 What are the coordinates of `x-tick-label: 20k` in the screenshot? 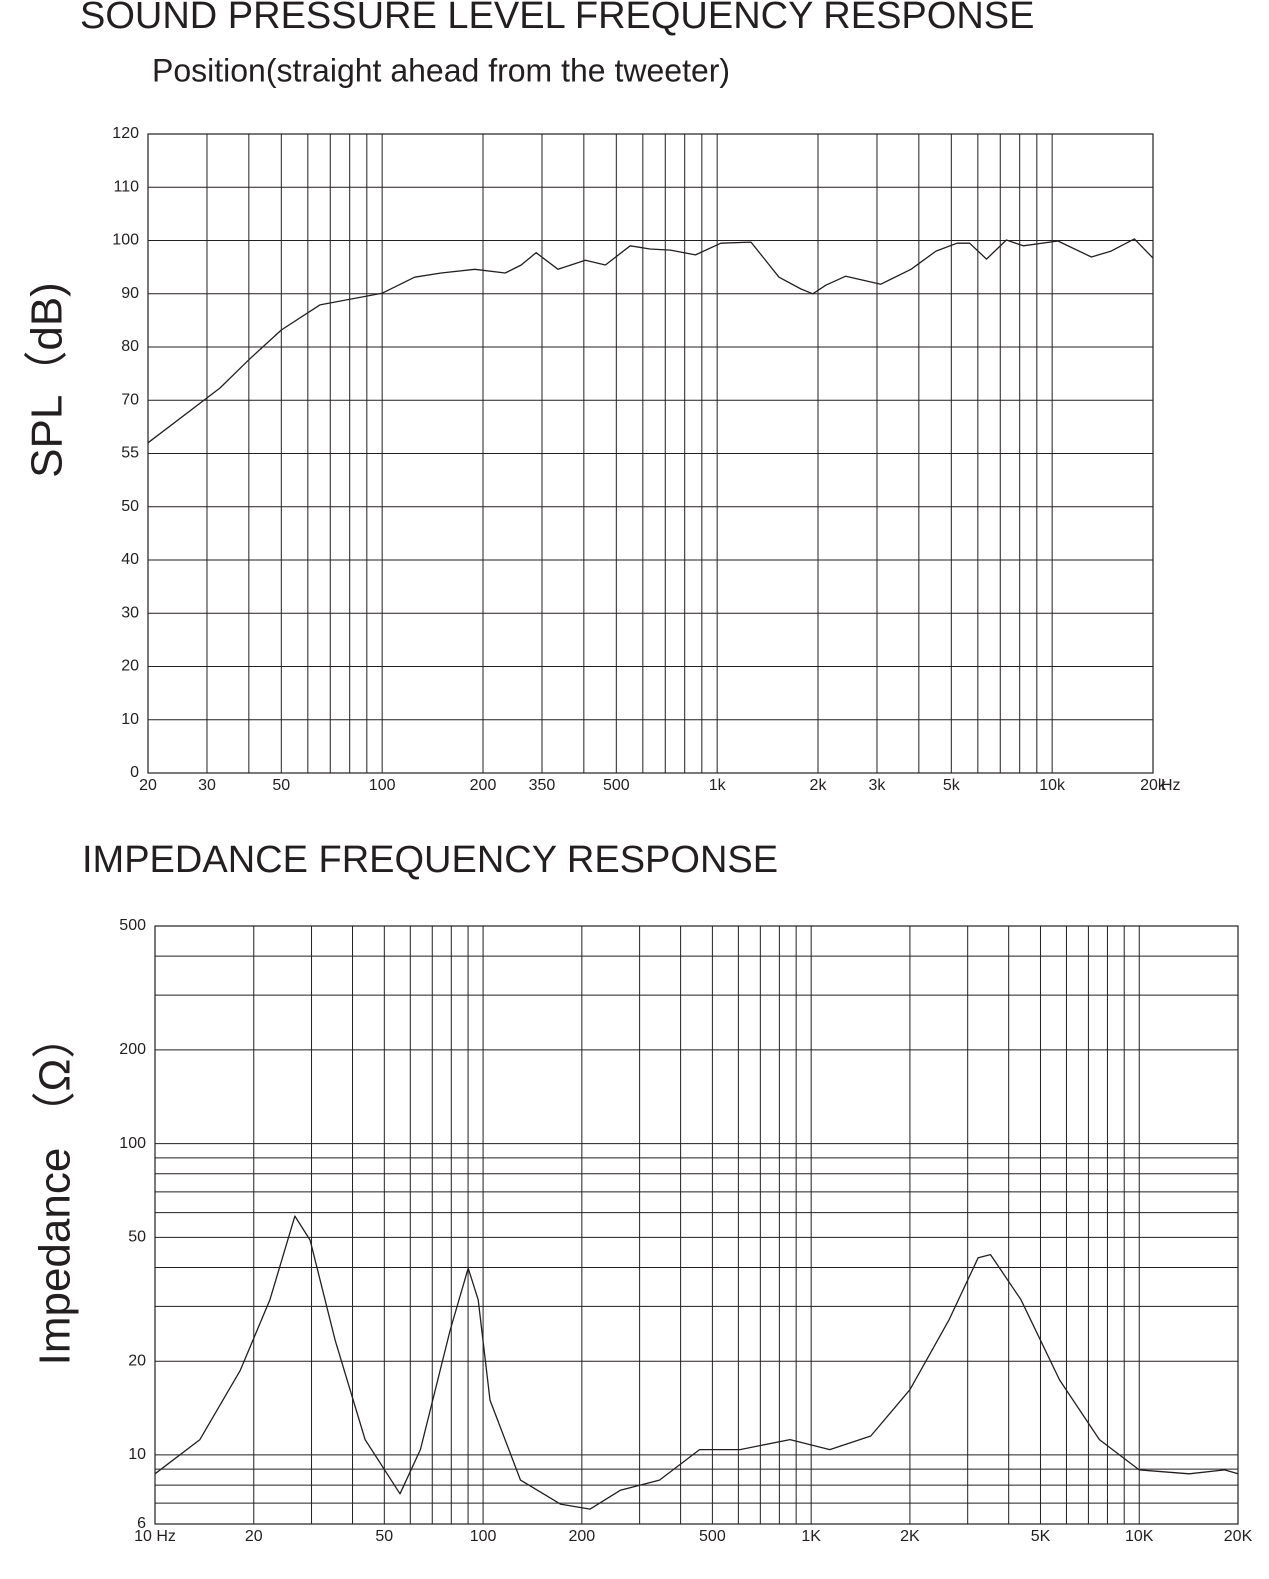 It's located at (1153, 785).